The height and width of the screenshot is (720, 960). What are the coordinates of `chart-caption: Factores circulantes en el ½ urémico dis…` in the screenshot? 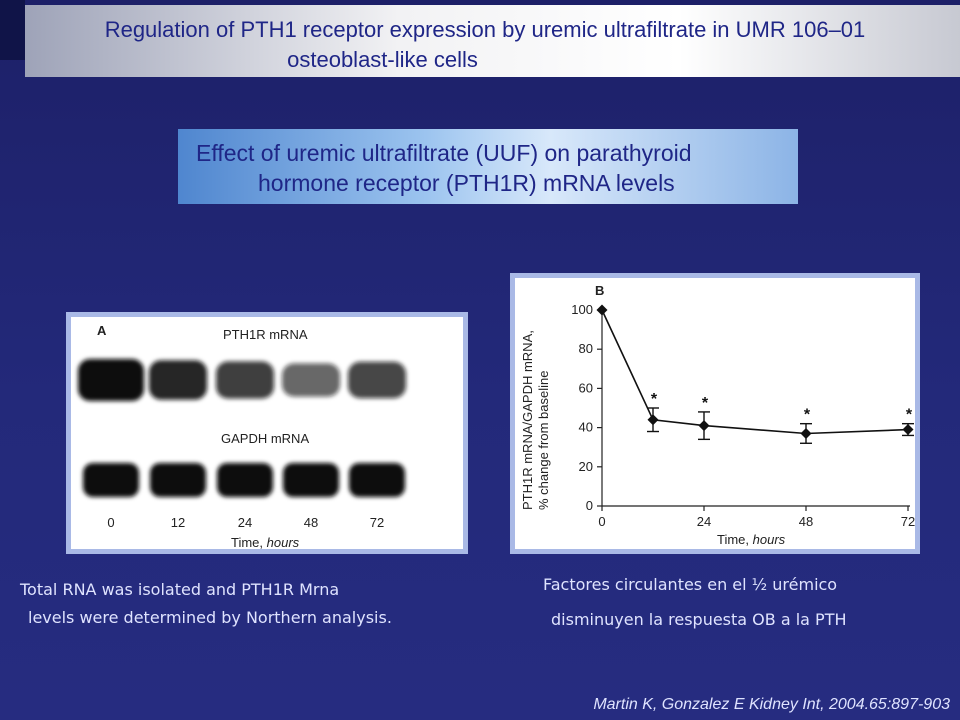 It's located at (695, 602).